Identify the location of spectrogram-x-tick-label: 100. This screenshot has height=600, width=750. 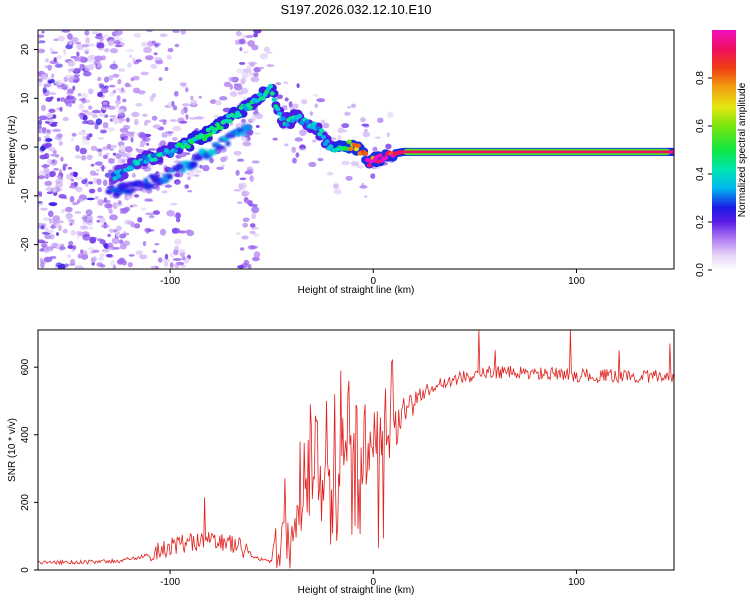
(576, 281).